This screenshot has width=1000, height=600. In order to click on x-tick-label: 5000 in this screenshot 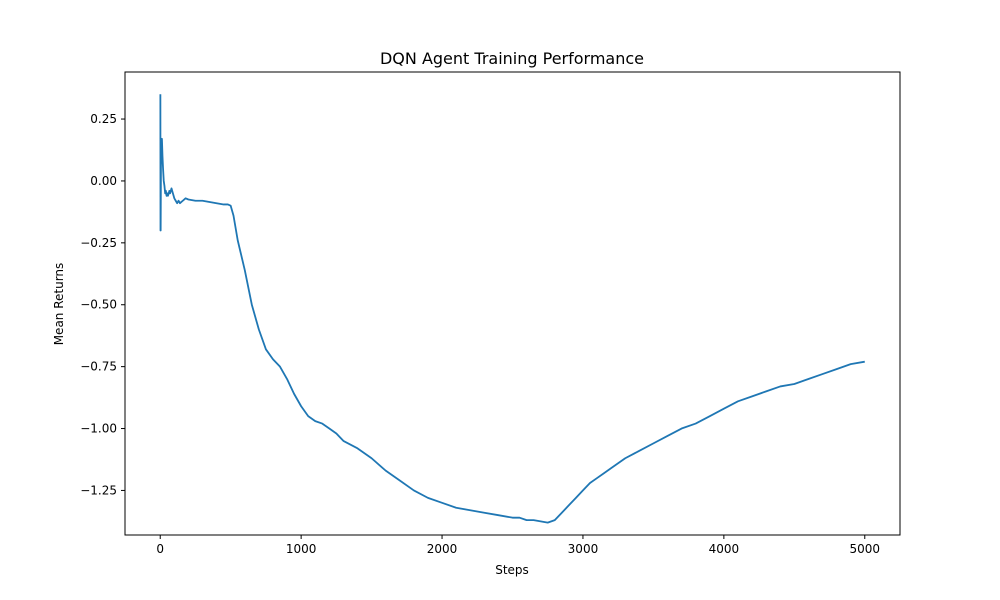, I will do `click(864, 549)`.